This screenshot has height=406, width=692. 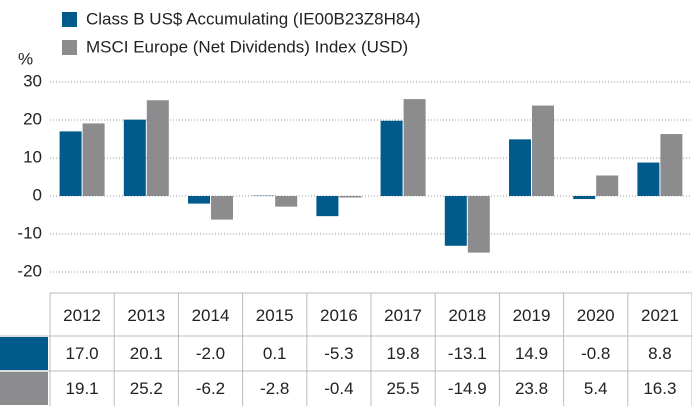 I want to click on x-tick-label: 2015, so click(x=275, y=315).